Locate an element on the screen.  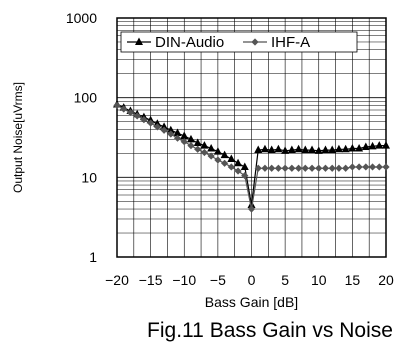
legend: DIN-Audio IHF-A is located at coordinates (239, 42).